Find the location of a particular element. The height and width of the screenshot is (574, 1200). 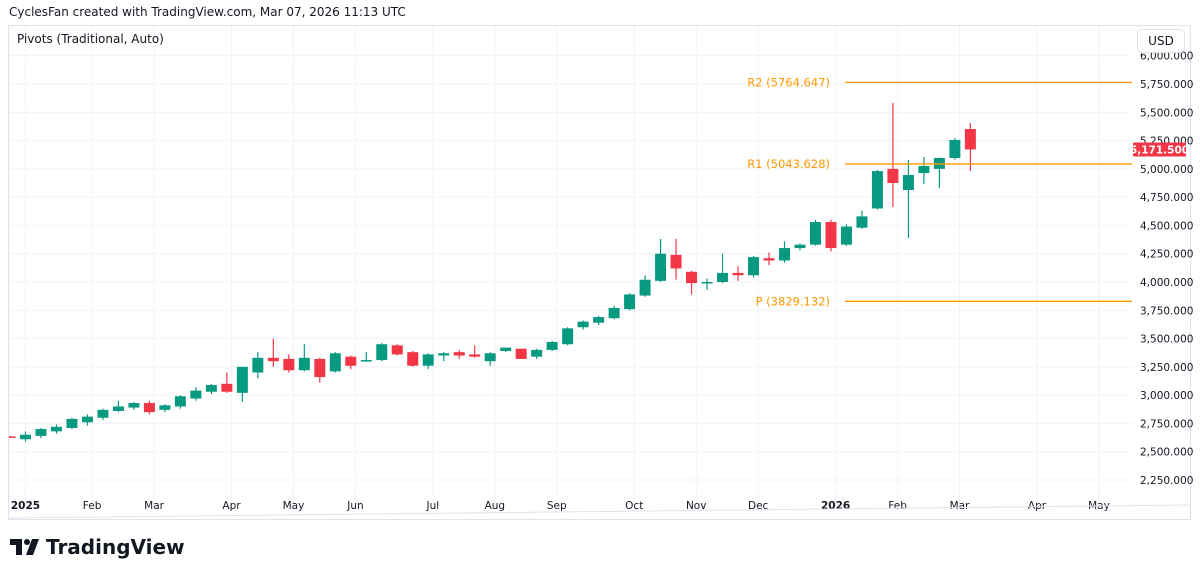

y-axis-tick: 4,750.000 is located at coordinates (1166, 198).